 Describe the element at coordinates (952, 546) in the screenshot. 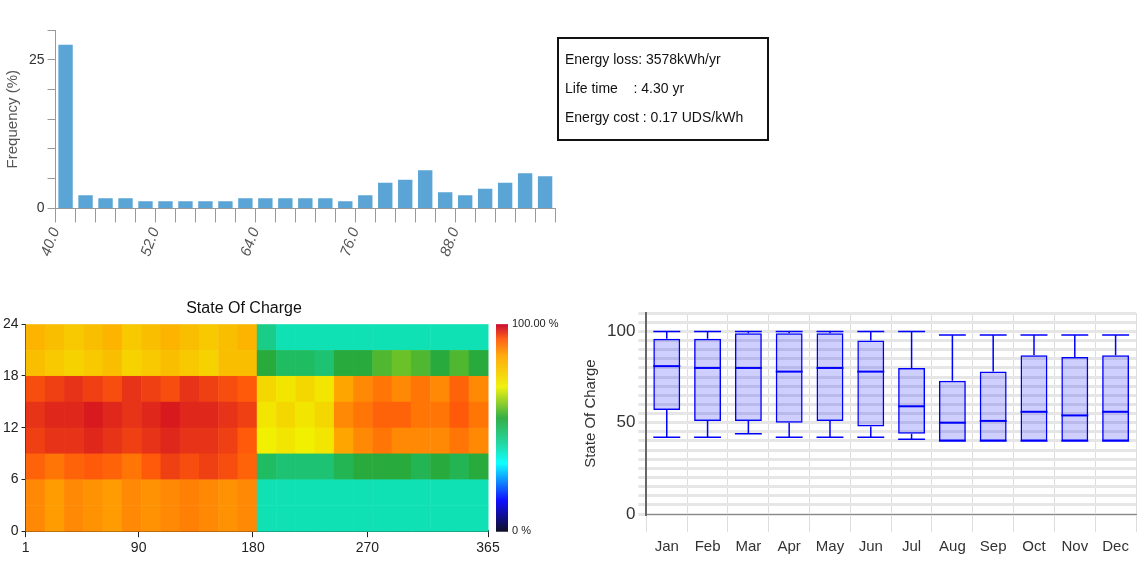

I see `x-tick-label: Aug` at that location.